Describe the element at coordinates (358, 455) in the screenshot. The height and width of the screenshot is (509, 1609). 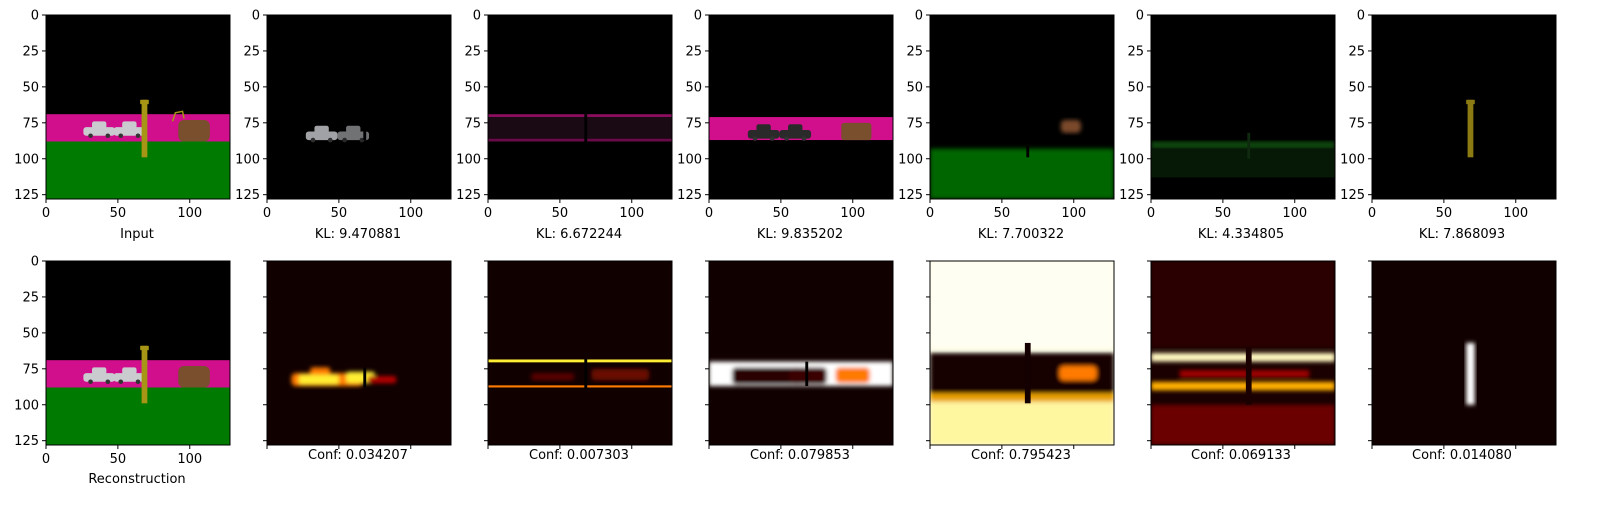
I see `caption-conf-1: Conf: 0.034207` at that location.